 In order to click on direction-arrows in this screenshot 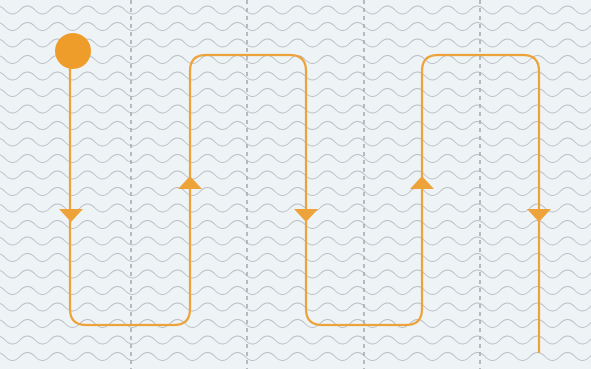, I will do `click(305, 199)`.